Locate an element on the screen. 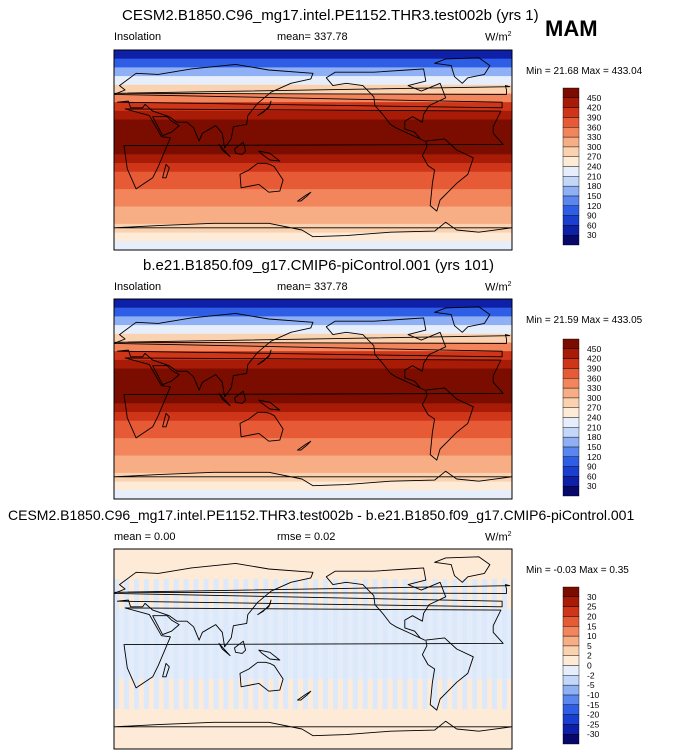 This screenshot has width=694, height=755. panel1-units-base: W/m is located at coordinates (496, 37).